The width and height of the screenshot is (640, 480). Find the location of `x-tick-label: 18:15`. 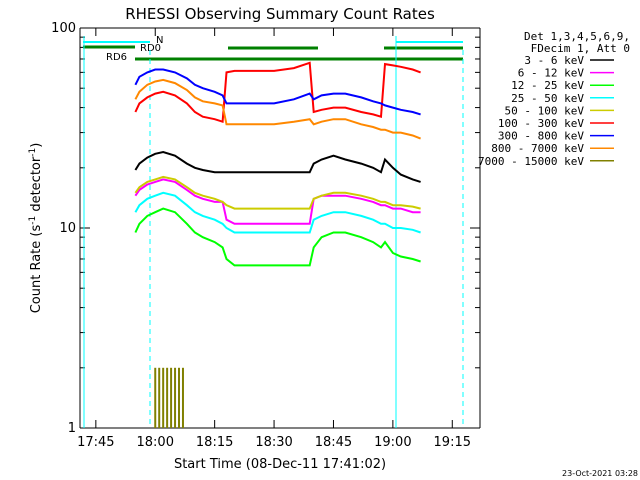

x-tick-label: 18:15 is located at coordinates (214, 442).